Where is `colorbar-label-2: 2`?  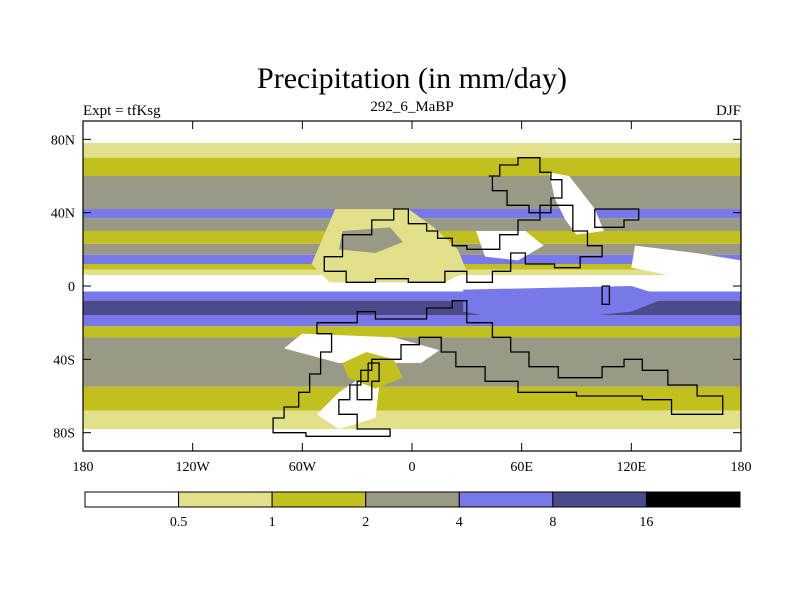 colorbar-label-2: 2 is located at coordinates (365, 522).